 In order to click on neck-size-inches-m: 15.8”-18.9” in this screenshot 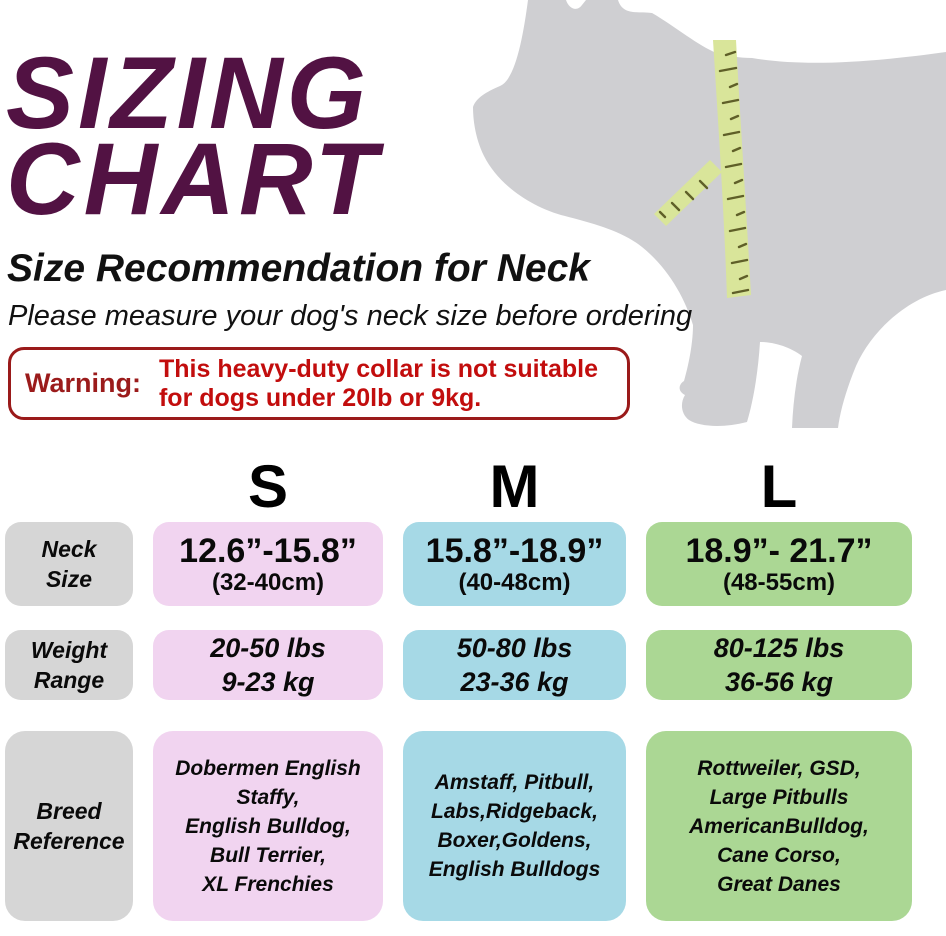, I will do `click(514, 550)`.